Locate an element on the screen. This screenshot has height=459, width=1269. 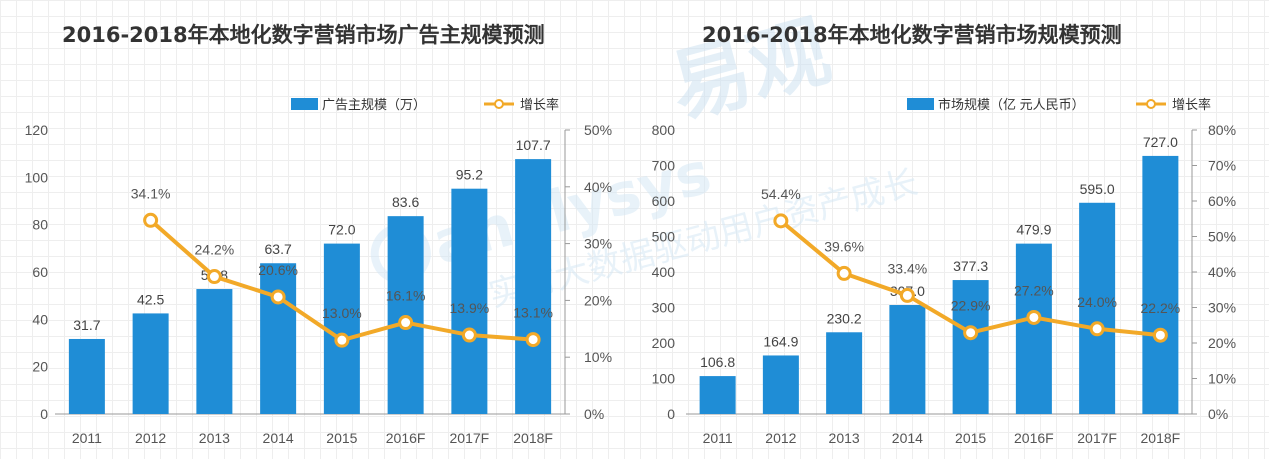
bar-value-label: 63.7 is located at coordinates (278, 249).